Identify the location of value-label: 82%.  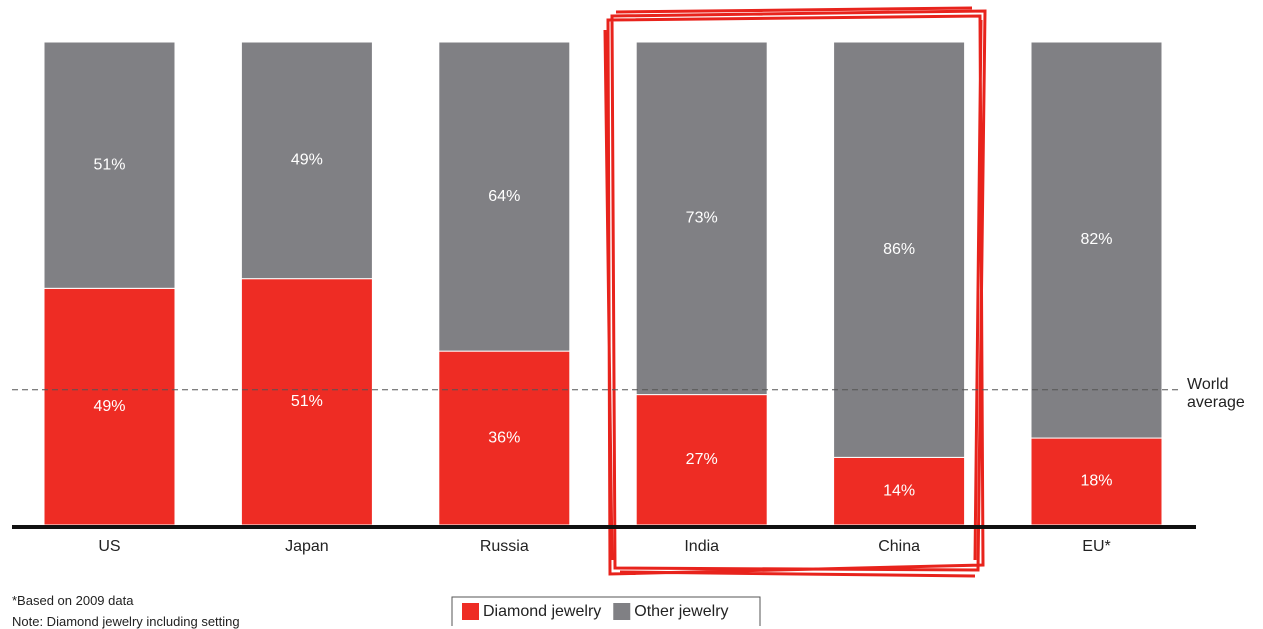
(1096, 239).